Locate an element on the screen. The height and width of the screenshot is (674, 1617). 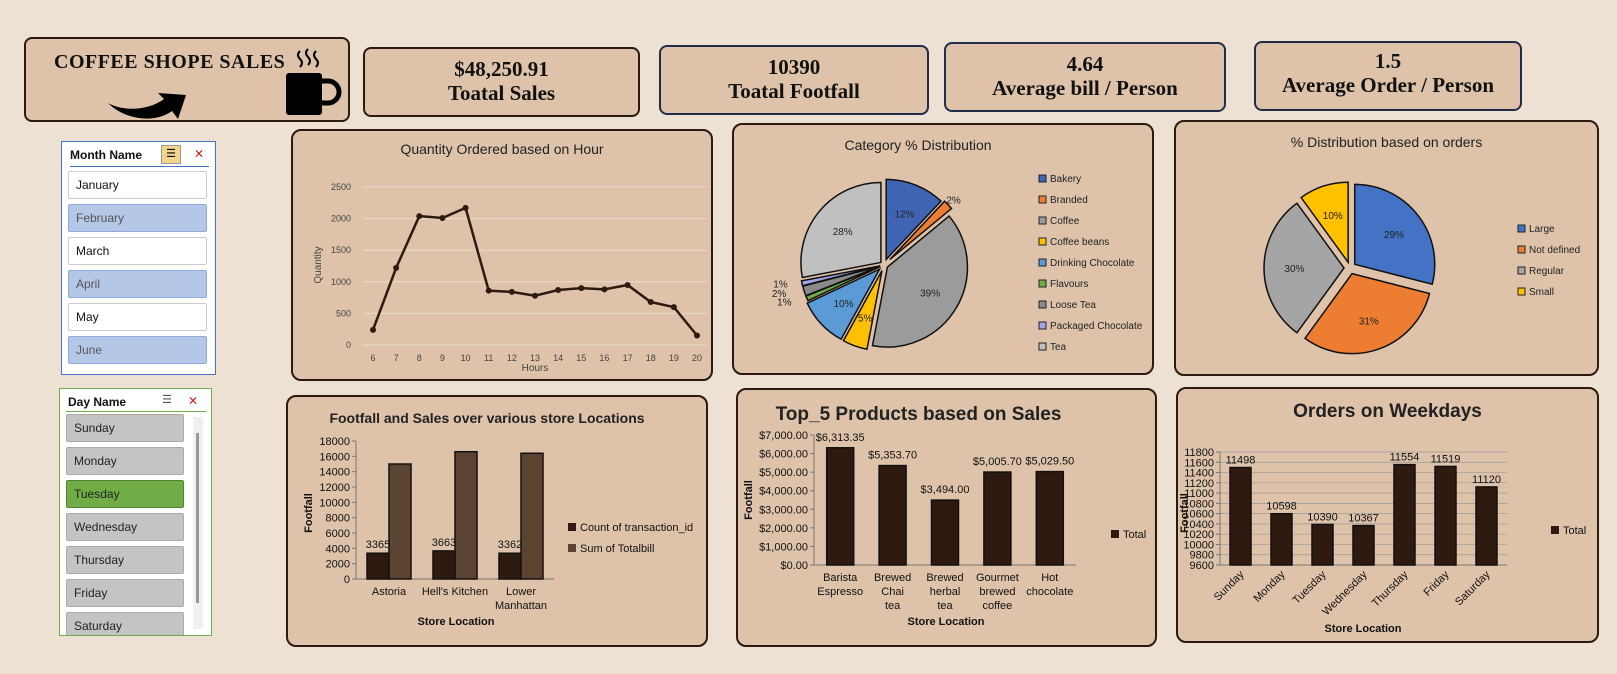
kpi-average-order: 1.5 Average Order / Person is located at coordinates (1388, 76).